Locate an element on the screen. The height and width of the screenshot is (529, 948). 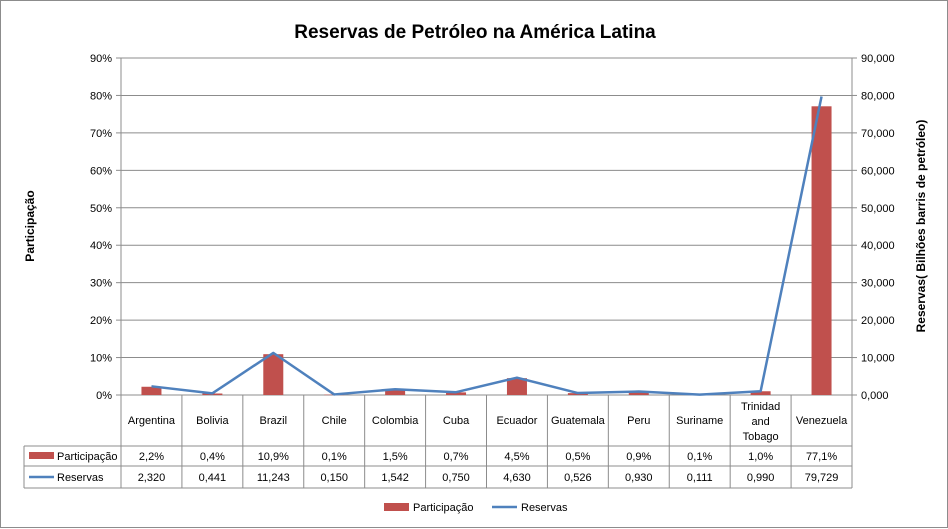
participacao-value: 0,4% is located at coordinates (212, 457).